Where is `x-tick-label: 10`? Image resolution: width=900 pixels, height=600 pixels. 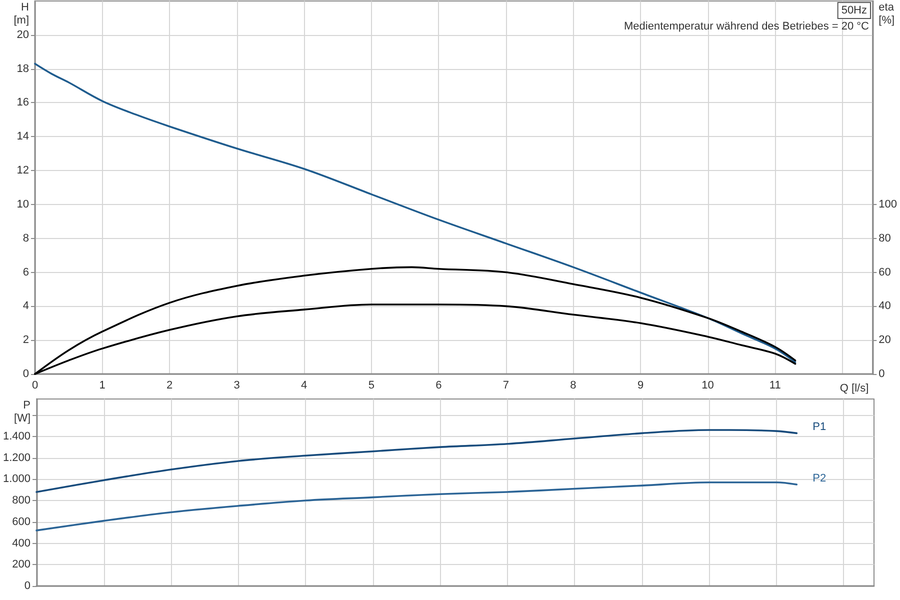 x-tick-label: 10 is located at coordinates (708, 386).